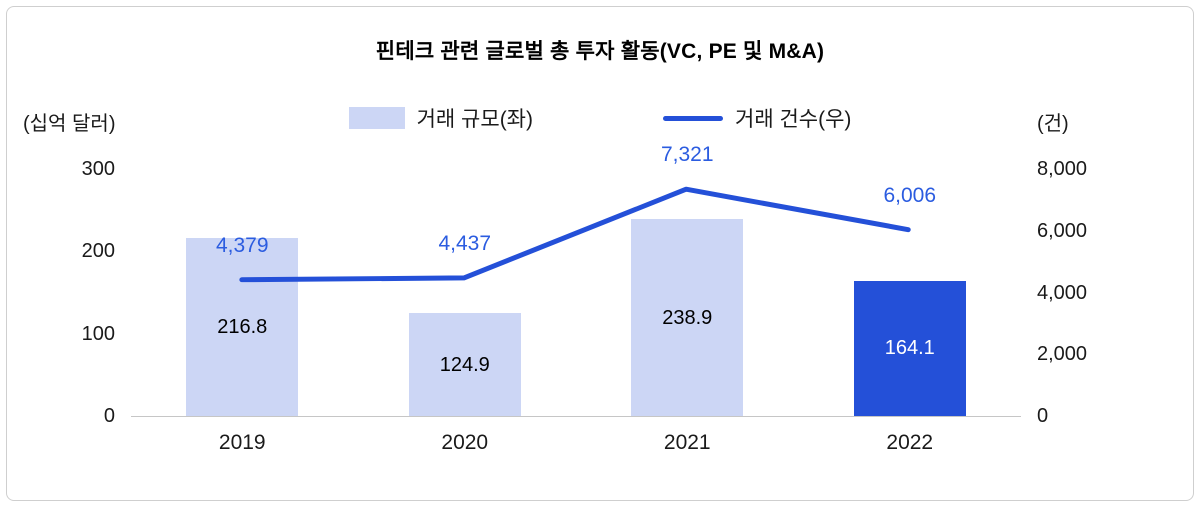 The image size is (1200, 507). I want to click on right-axis-unit: (건), so click(1053, 124).